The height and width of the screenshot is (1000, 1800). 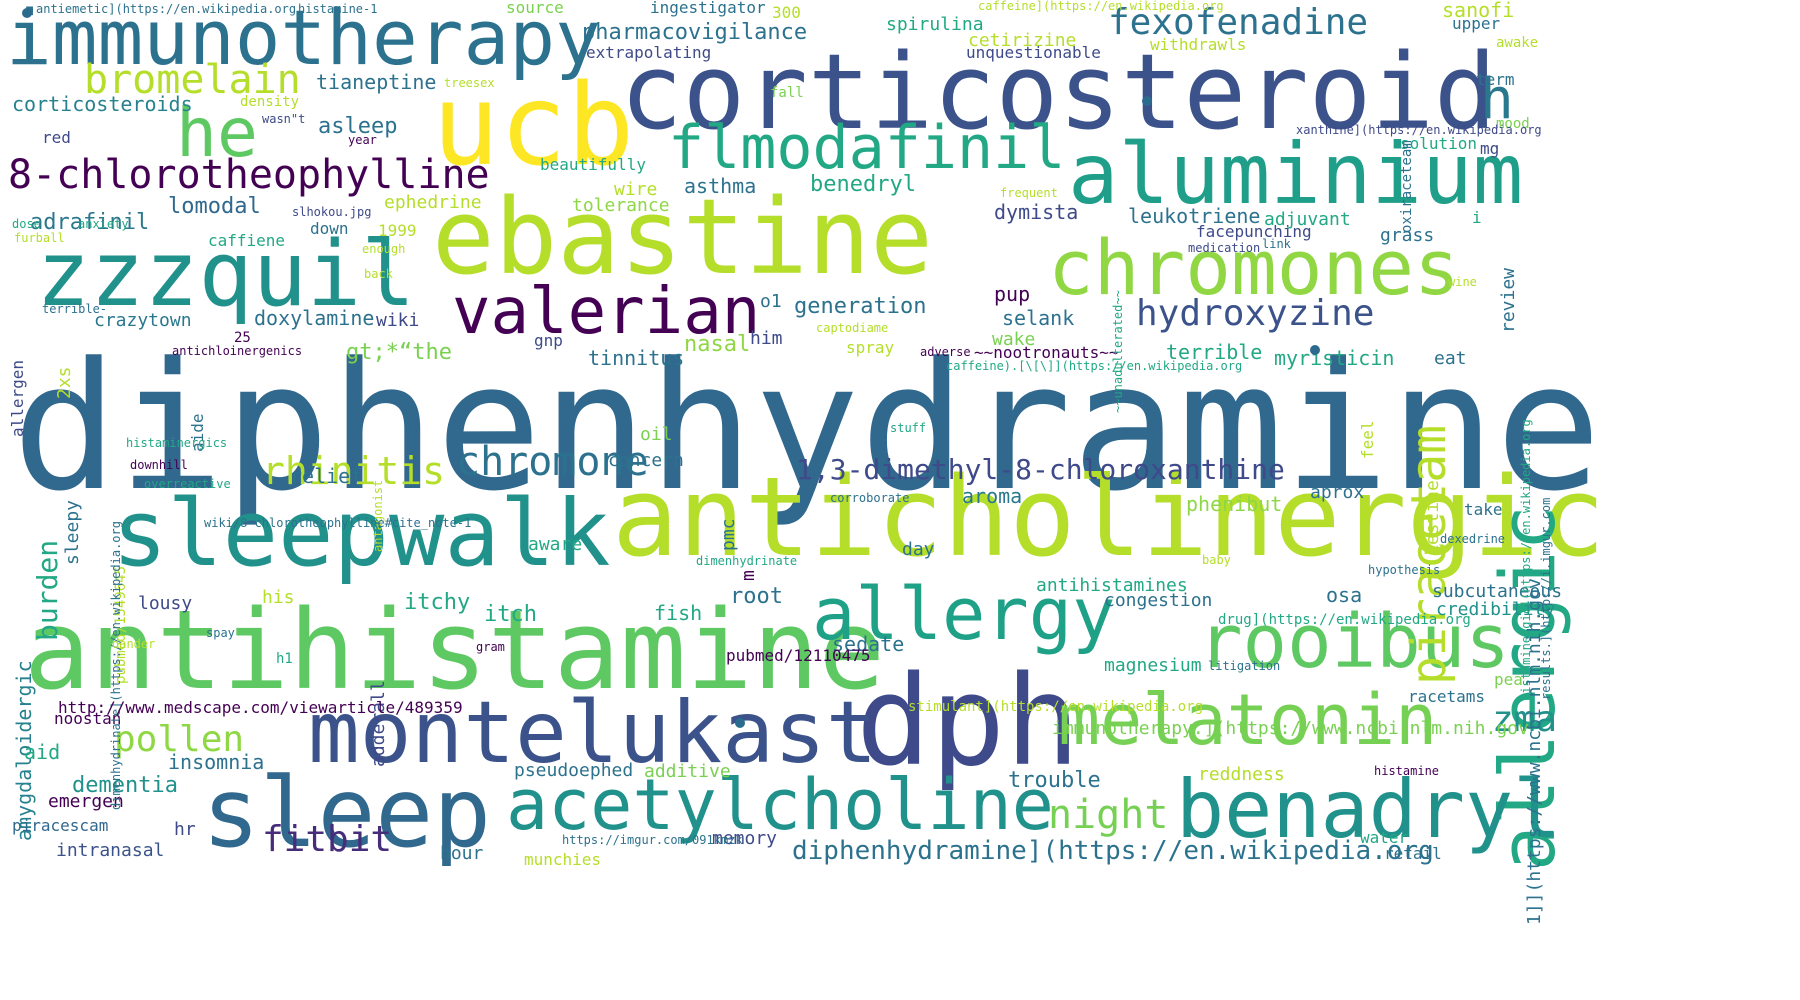 What do you see at coordinates (1101, 6) in the screenshot?
I see `word-caffeine-https-en-wikipedia-org: caffeine](https://en.wikipedia.org` at bounding box center [1101, 6].